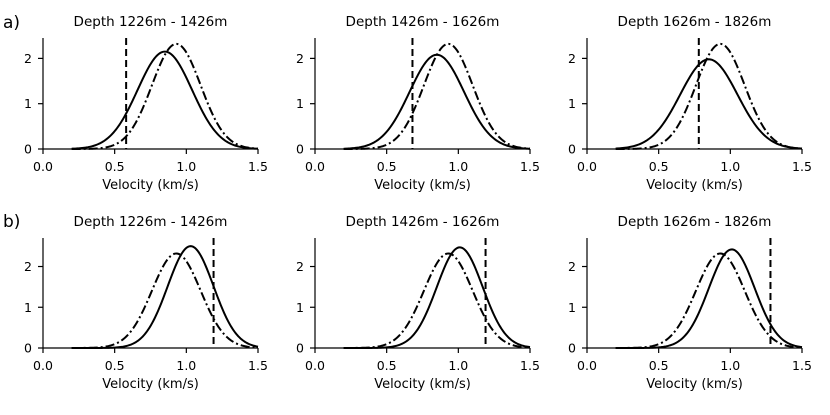 Image resolution: width=830 pixels, height=415 pixels. I want to click on row-label-a: a), so click(11, 23).